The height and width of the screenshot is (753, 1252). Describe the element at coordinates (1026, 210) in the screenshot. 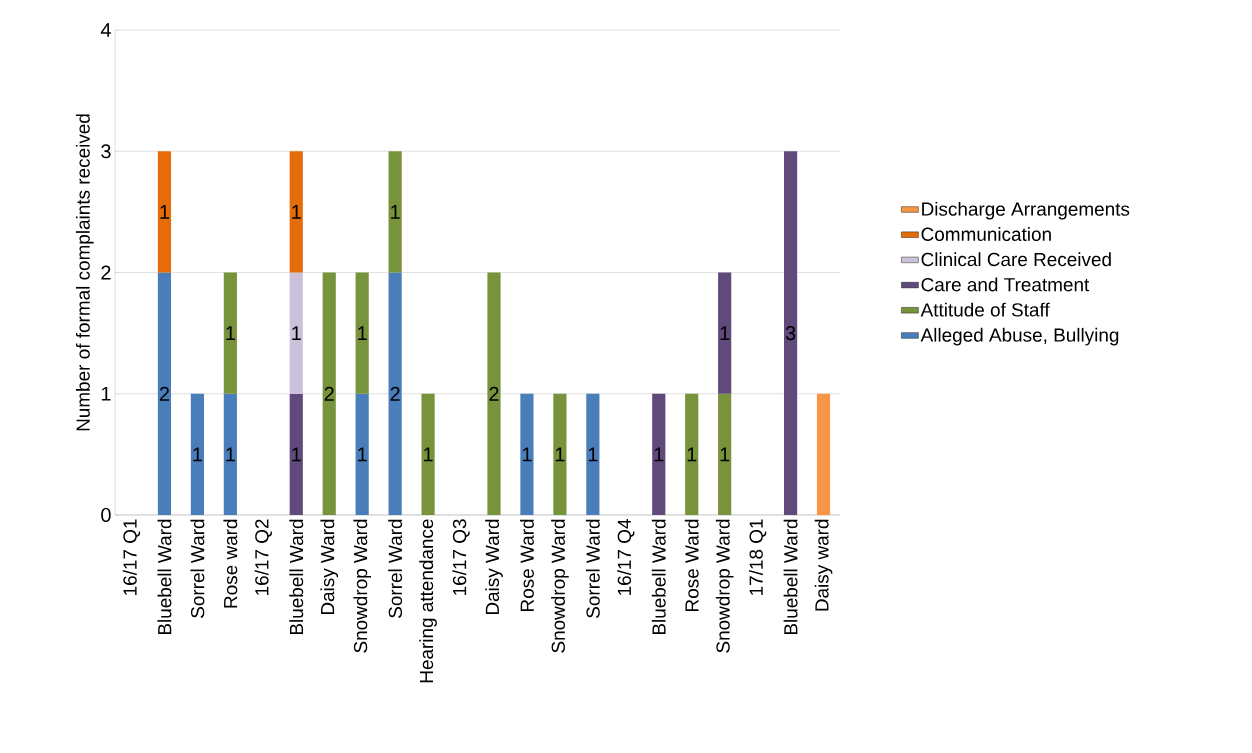

I see `legend-label: Discharge Arrangements` at that location.